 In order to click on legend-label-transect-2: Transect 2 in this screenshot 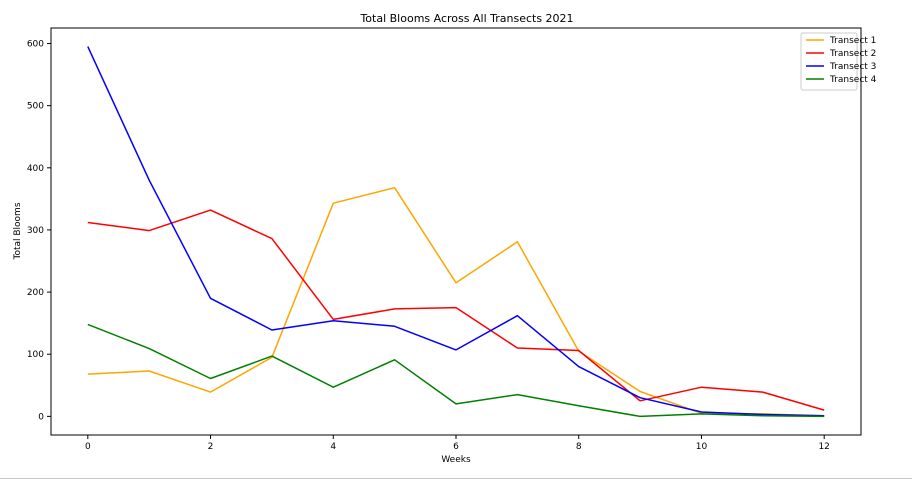, I will do `click(852, 54)`.